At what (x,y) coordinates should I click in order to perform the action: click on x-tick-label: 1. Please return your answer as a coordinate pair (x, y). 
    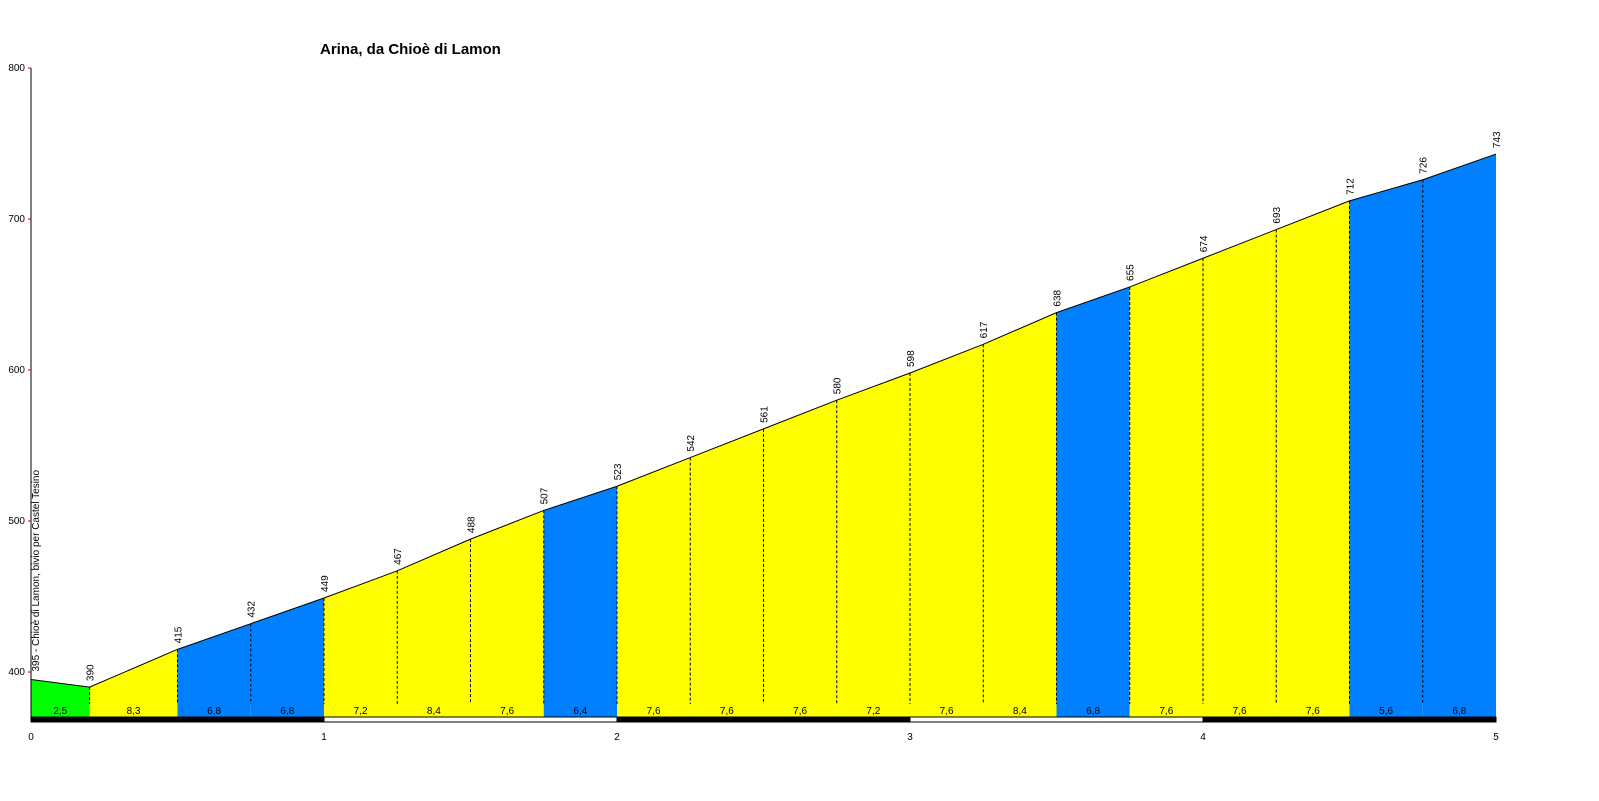
    Looking at the image, I should click on (324, 737).